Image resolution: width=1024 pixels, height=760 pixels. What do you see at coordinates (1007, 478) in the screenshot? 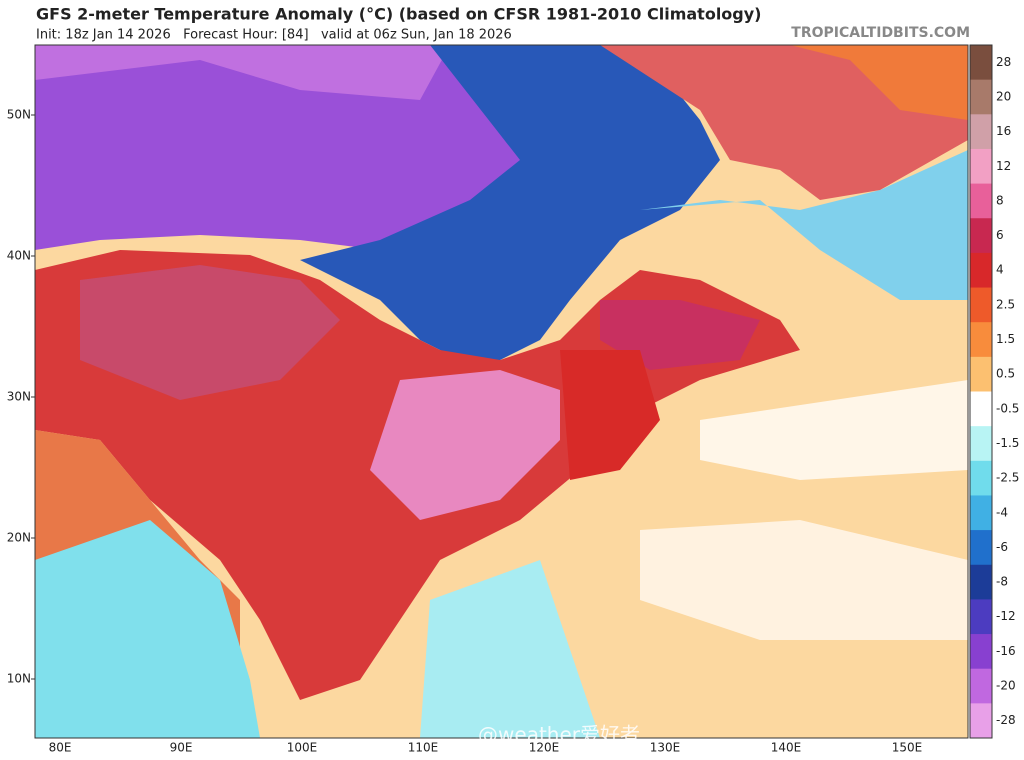
I see `colorbar-label: -2.5` at bounding box center [1007, 478].